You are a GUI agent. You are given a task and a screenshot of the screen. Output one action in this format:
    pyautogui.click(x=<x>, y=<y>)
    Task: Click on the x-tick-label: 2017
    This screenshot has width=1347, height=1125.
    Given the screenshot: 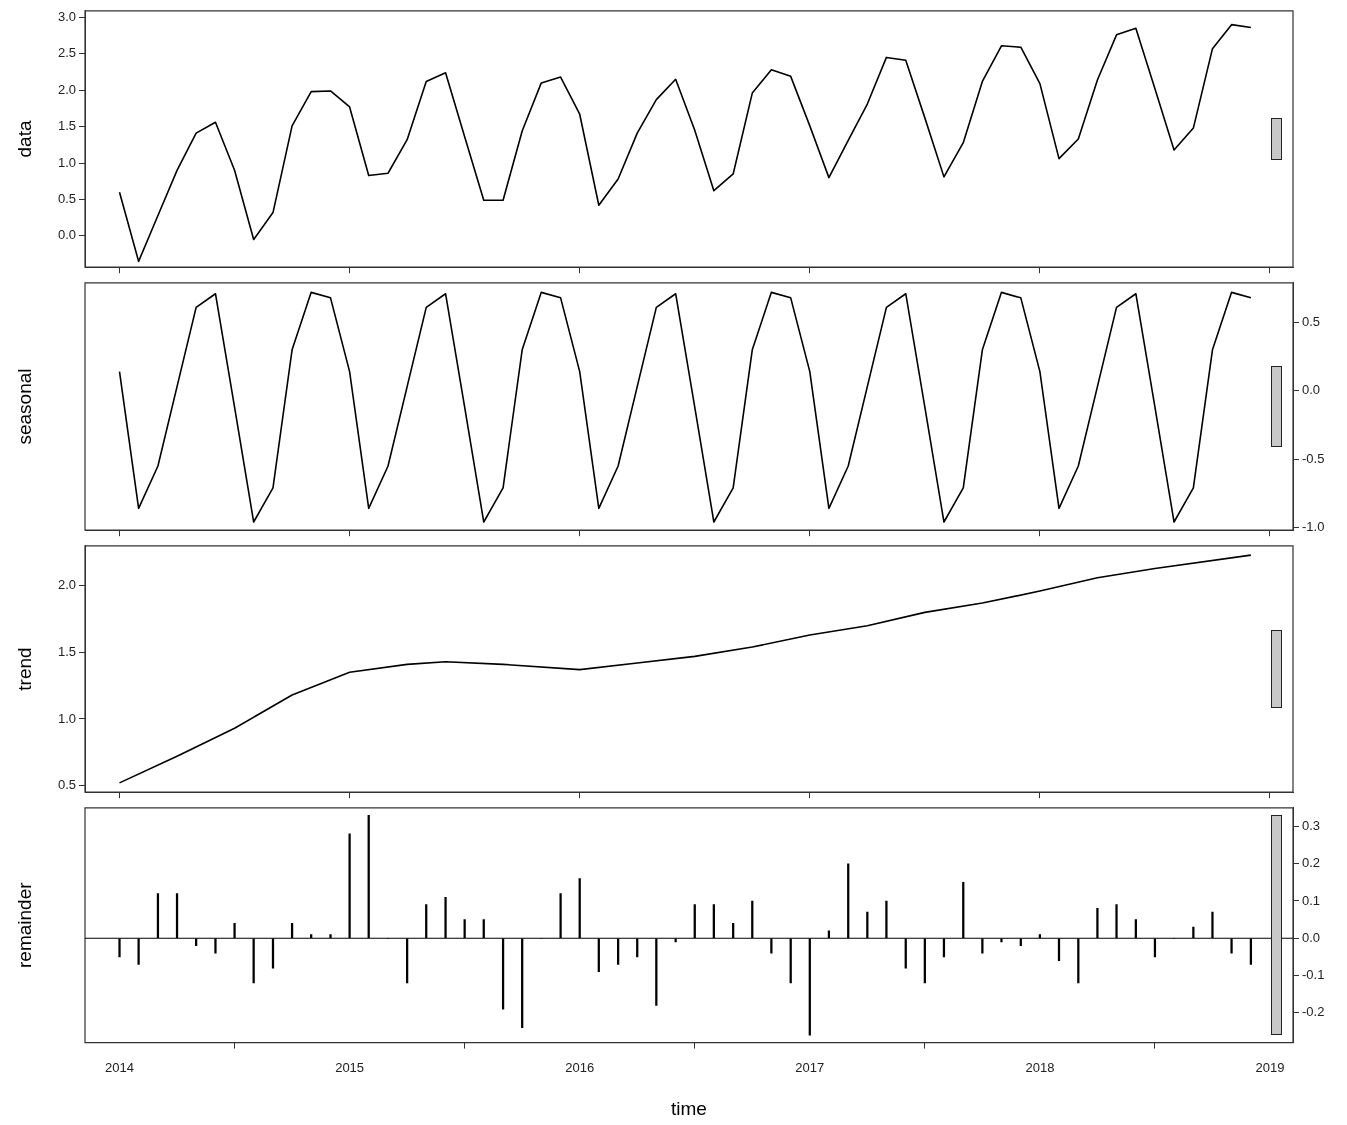 What is the action you would take?
    pyautogui.click(x=810, y=1067)
    